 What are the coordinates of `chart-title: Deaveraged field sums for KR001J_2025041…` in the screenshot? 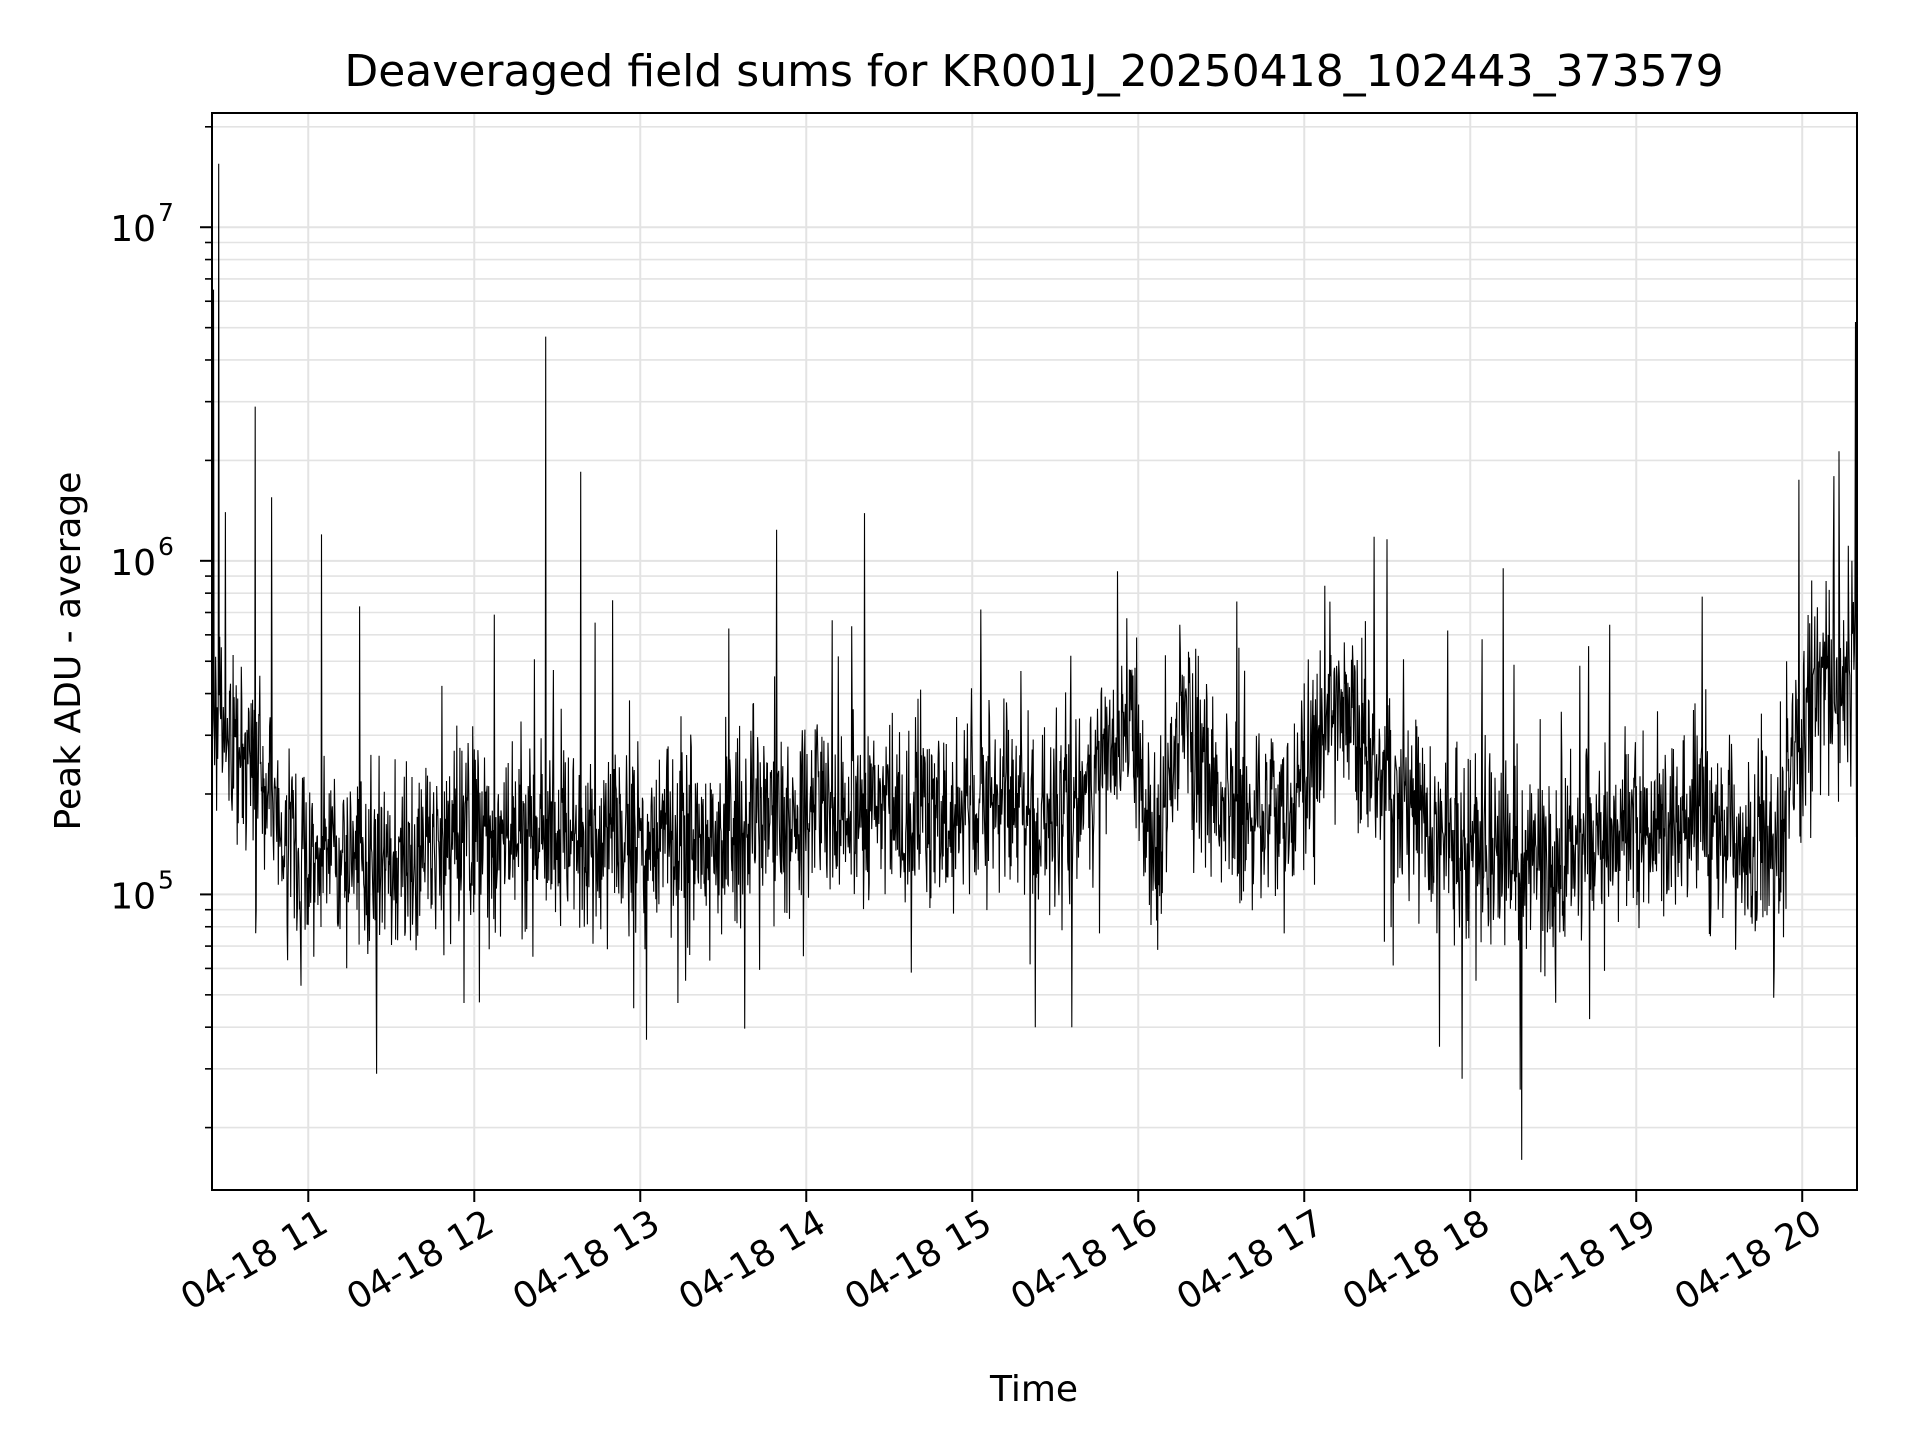 It's located at (1033, 71).